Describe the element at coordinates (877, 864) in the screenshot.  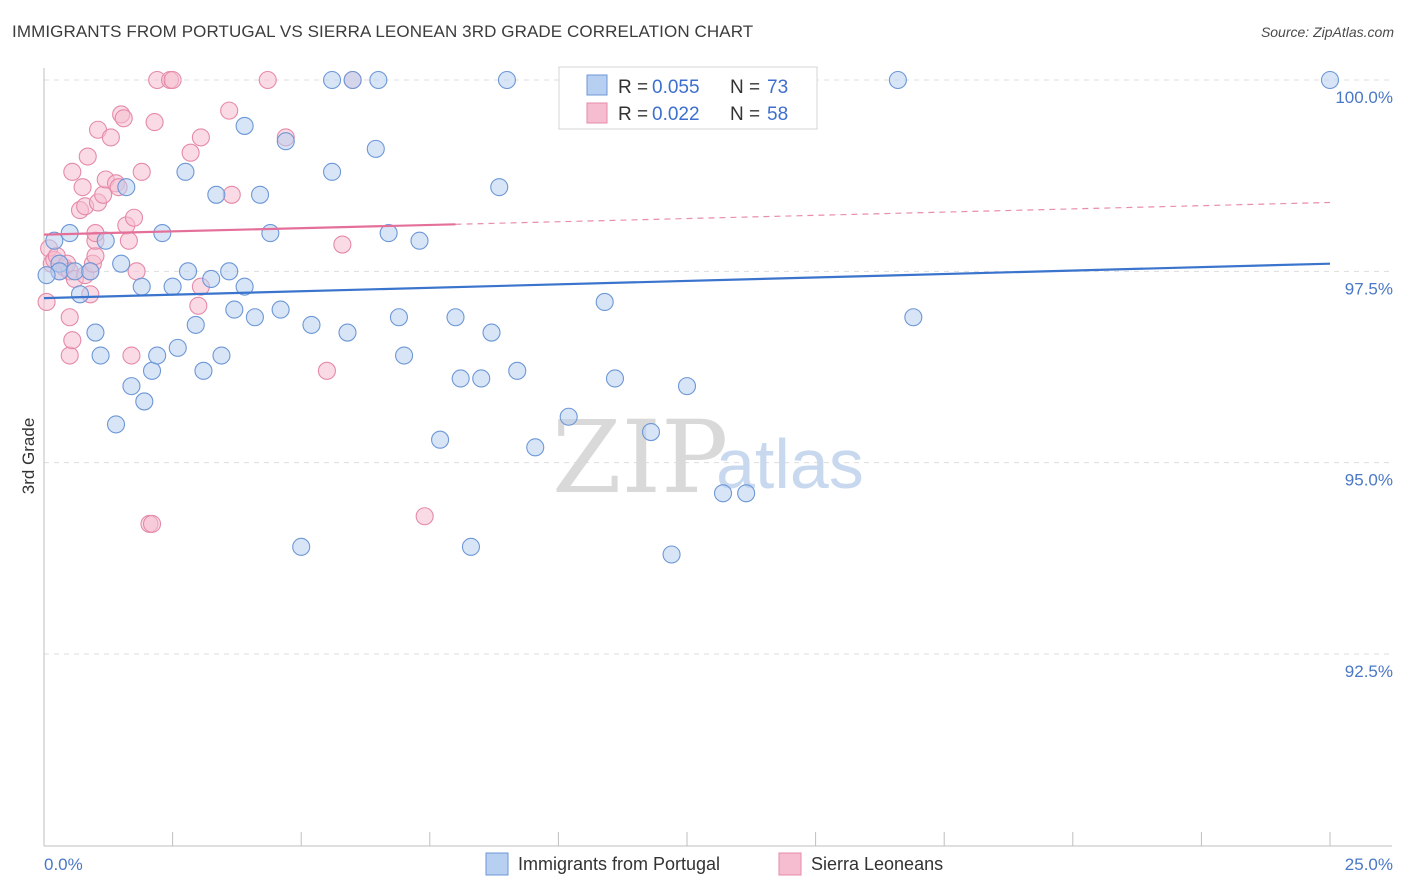
I see `legend-label-sierra-leone: Sierra Leoneans` at that location.